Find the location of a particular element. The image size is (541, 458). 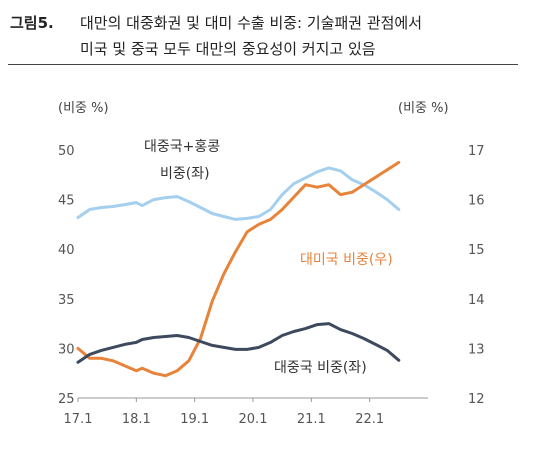

right-tick-label: 13 is located at coordinates (476, 349).